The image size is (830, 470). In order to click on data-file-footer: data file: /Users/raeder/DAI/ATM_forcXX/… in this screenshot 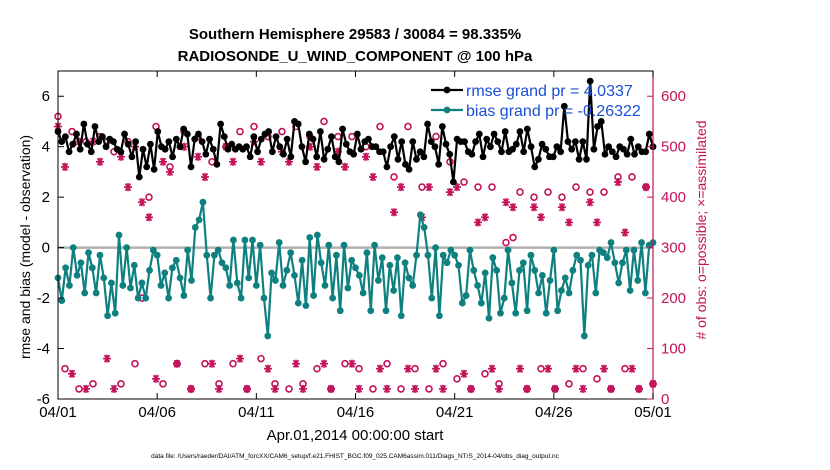, I will do `click(355, 456)`.